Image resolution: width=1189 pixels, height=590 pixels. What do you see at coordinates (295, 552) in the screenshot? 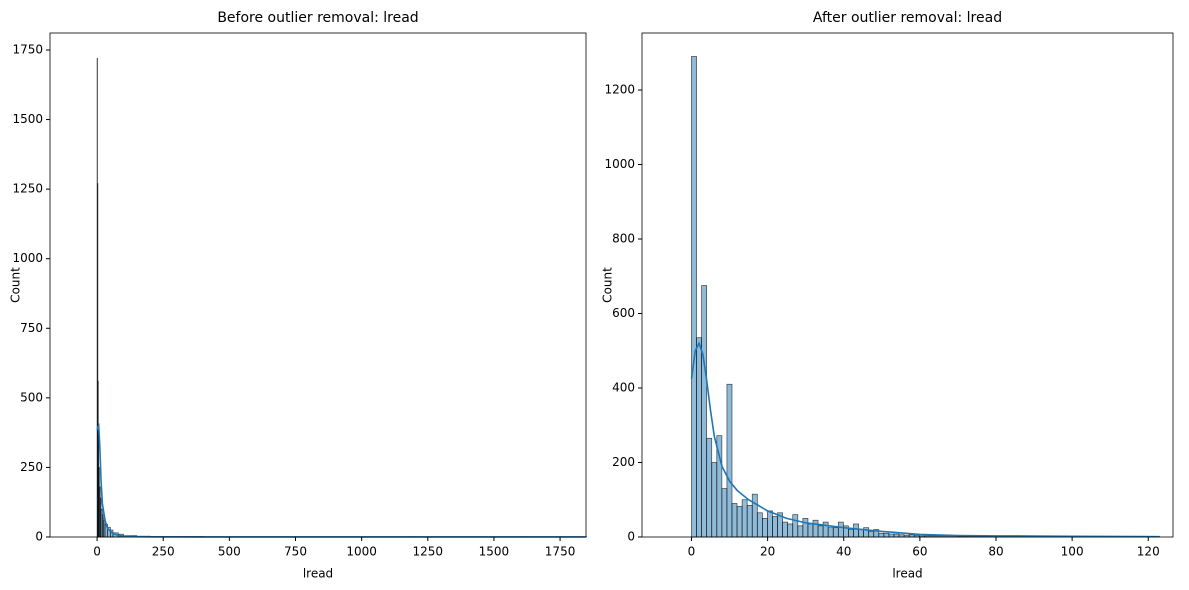
I see `x-tick-label: 750` at bounding box center [295, 552].